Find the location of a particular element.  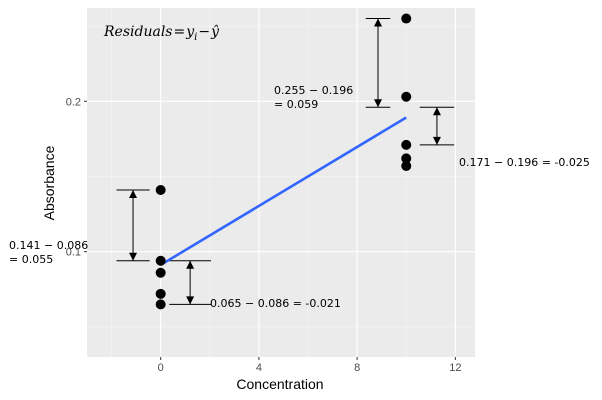

y-tick-label: 0.2 is located at coordinates (73, 102).